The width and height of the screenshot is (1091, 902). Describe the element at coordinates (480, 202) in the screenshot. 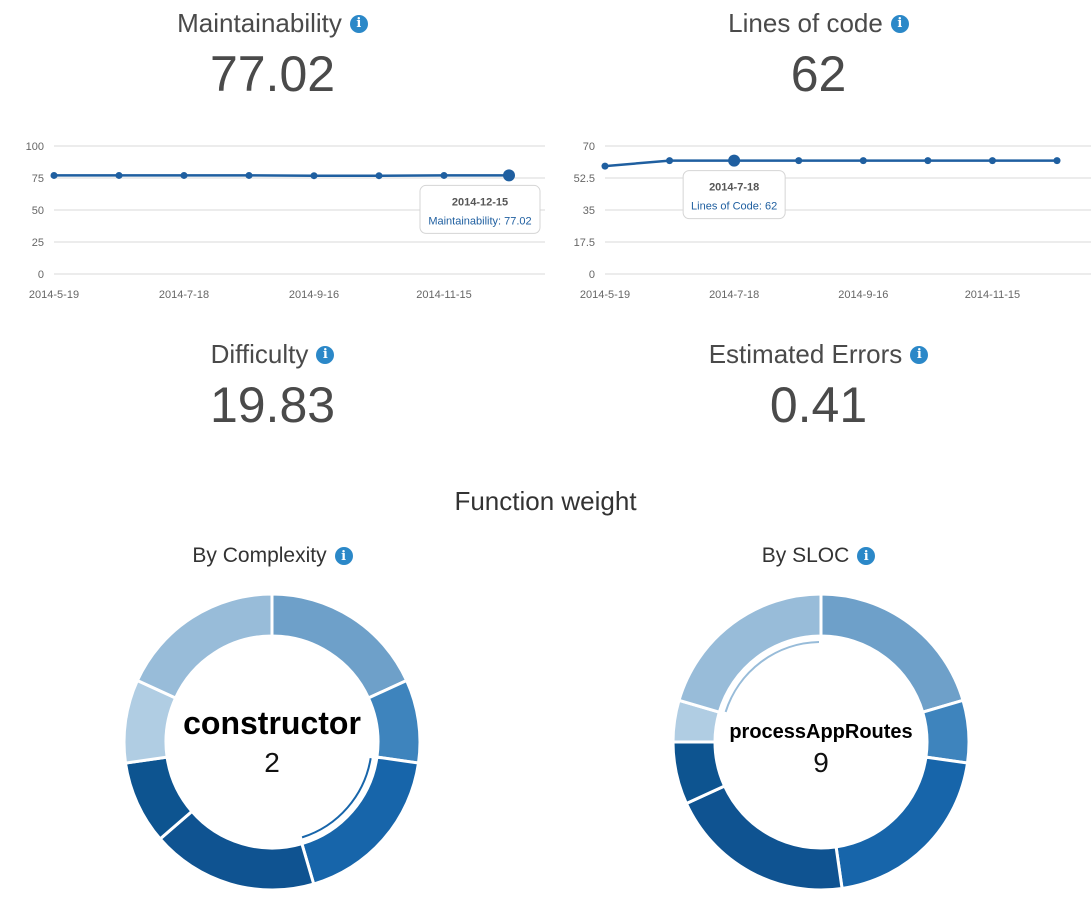

I see `tooltip-title: 2014-12-15` at that location.